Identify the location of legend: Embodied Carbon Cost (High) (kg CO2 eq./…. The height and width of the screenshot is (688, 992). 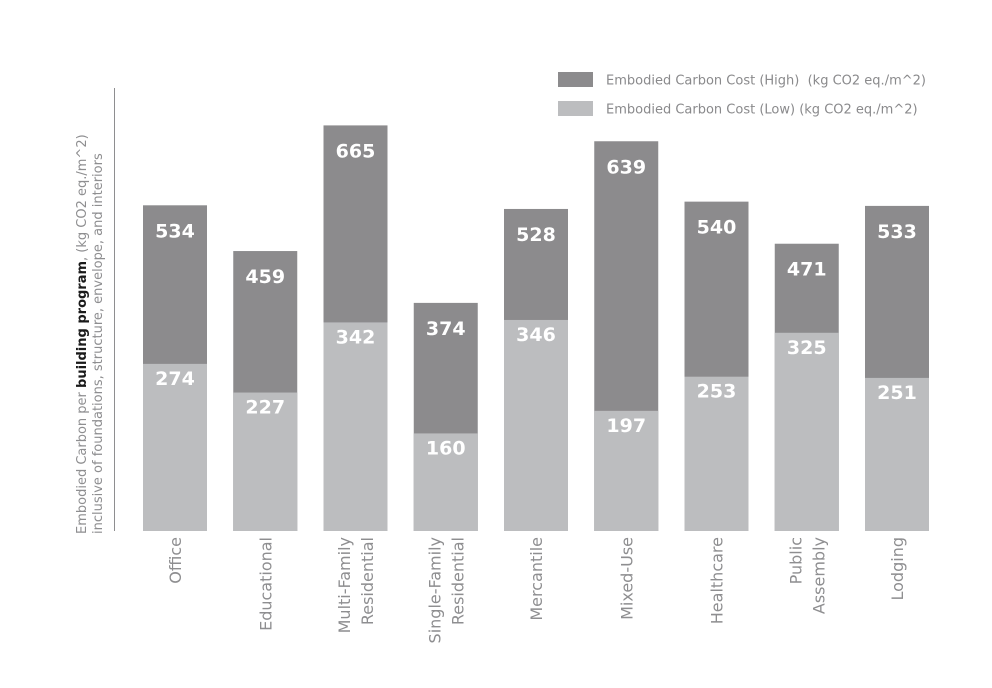
(742, 95).